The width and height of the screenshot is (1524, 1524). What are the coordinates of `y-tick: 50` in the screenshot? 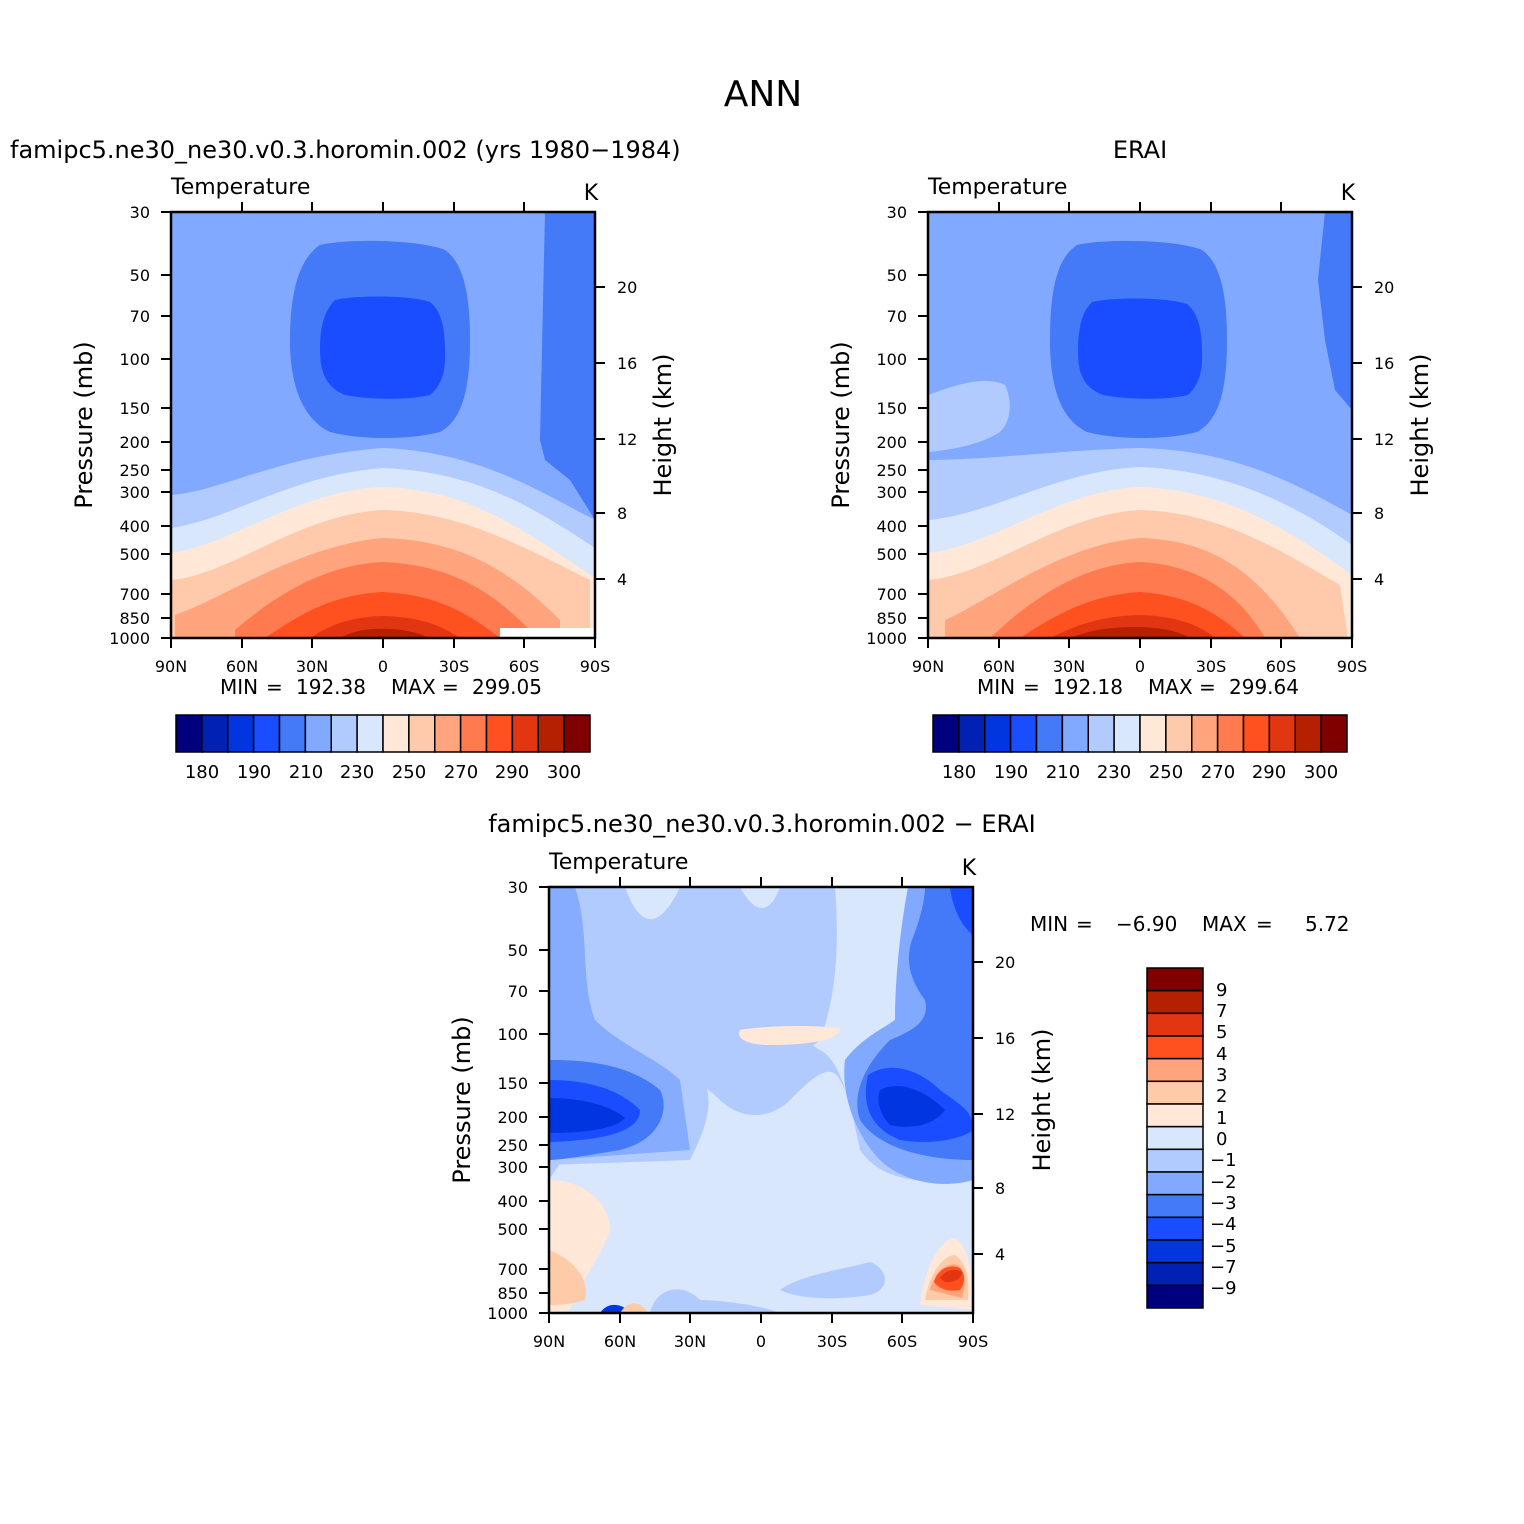 It's located at (140, 275).